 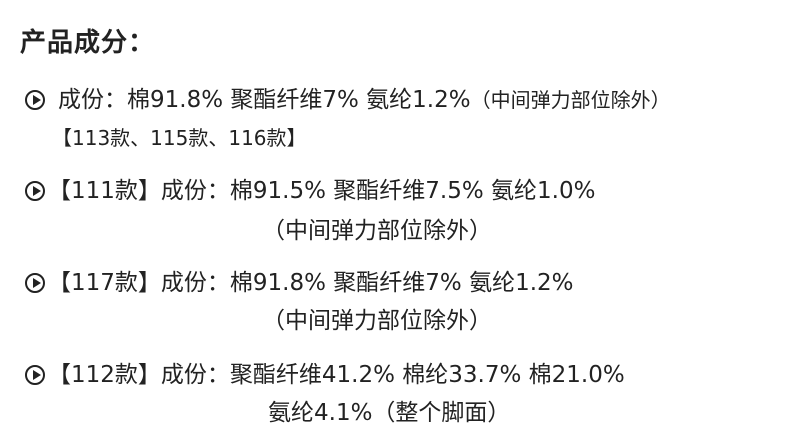 I want to click on item-2-continuation: （中间弹力部位除外）, so click(x=377, y=231).